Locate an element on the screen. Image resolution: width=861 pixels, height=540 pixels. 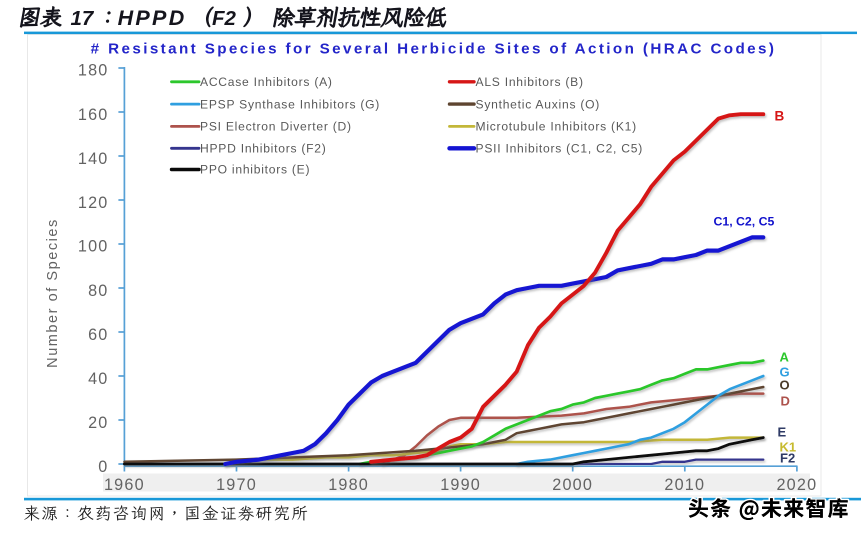
svg-text: 1960 is located at coordinates (124, 485).